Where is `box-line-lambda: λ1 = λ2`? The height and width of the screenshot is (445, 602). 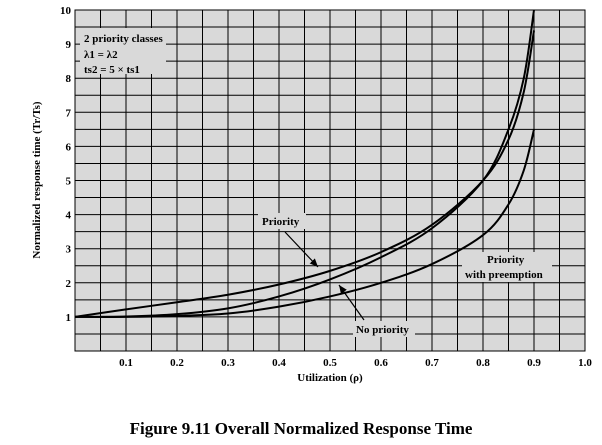
box-line-lambda: λ1 = λ2 is located at coordinates (101, 55).